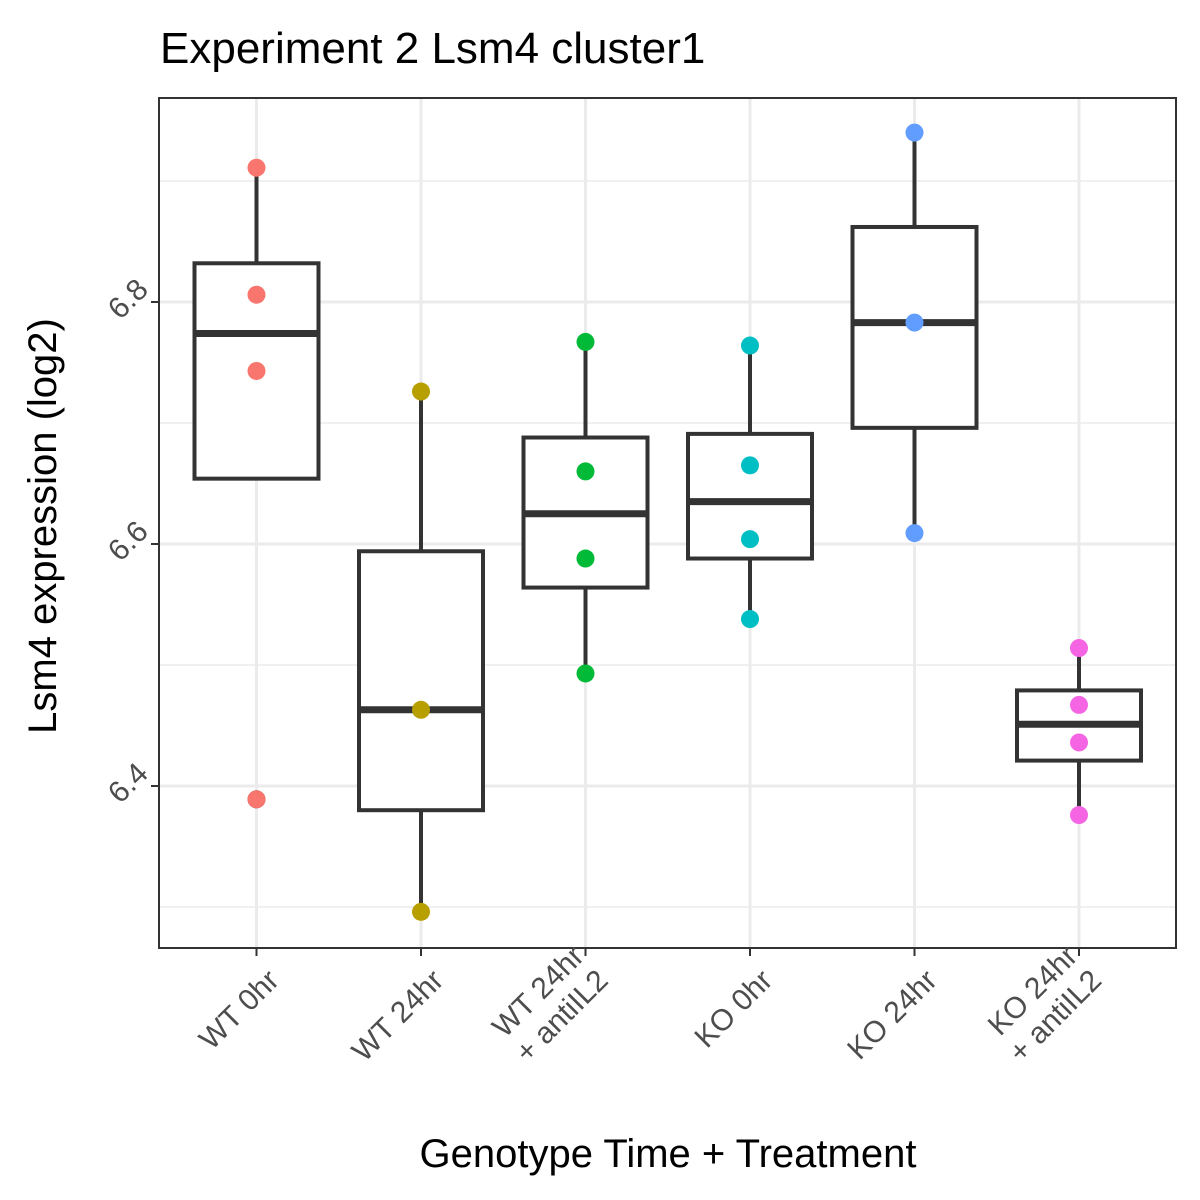  What do you see at coordinates (43, 526) in the screenshot?
I see `y-axis-title: Lsm4 expression (log2)` at bounding box center [43, 526].